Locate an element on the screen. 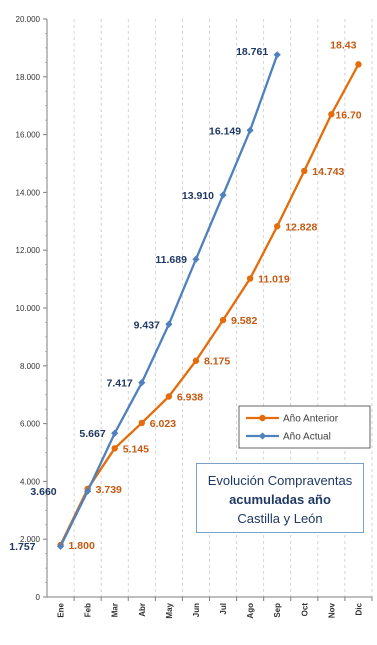 The height and width of the screenshot is (645, 377). data-label: 7.417 is located at coordinates (120, 384).